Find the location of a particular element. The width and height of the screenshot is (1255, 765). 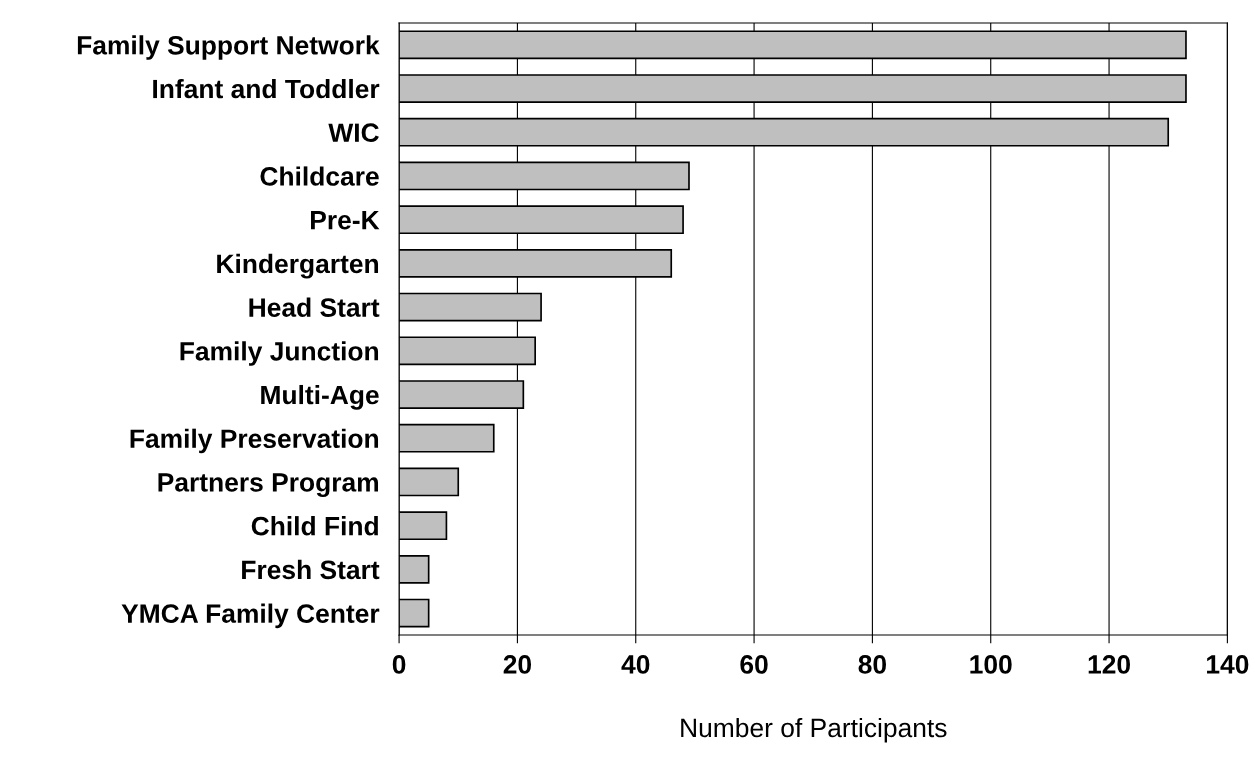

y-tick-label: Kindergarten is located at coordinates (298, 266).